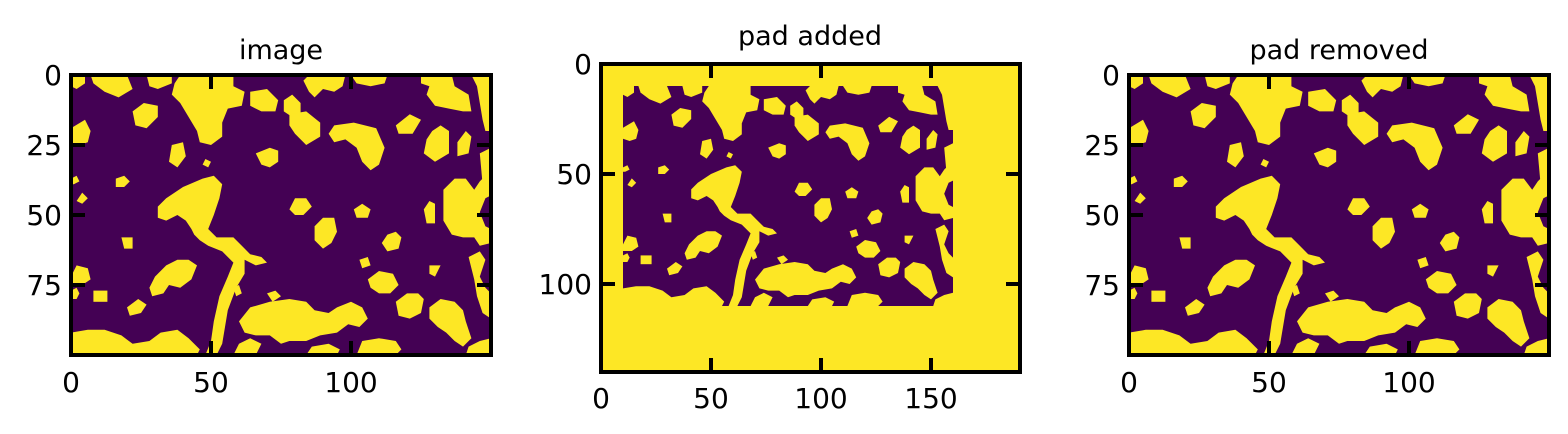  I want to click on x-tick-label: 150, so click(930, 398).